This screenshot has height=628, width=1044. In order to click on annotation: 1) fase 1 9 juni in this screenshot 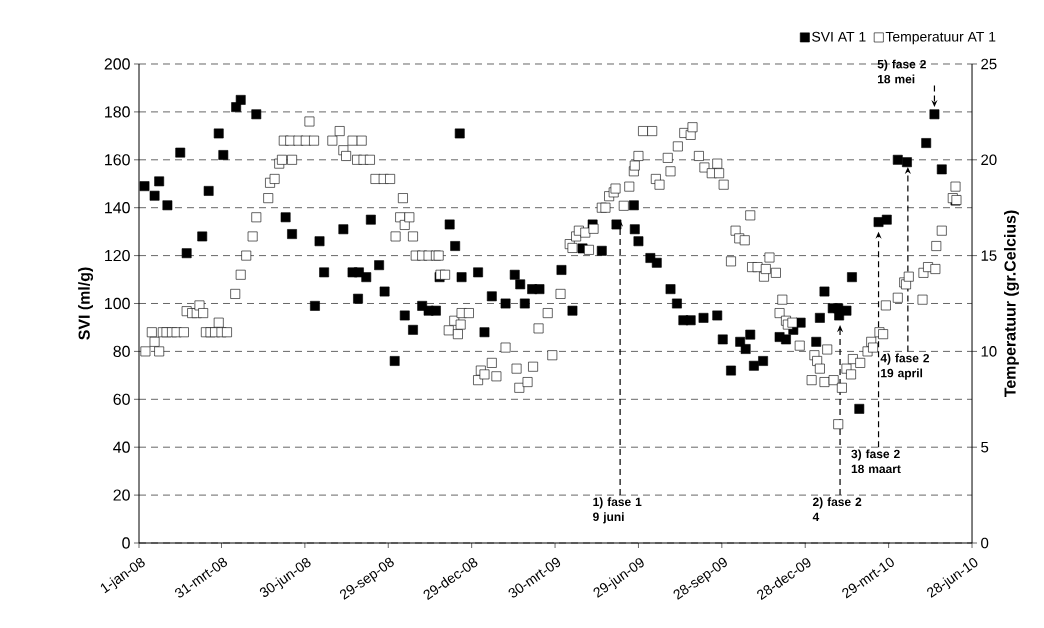, I will do `click(617, 510)`.